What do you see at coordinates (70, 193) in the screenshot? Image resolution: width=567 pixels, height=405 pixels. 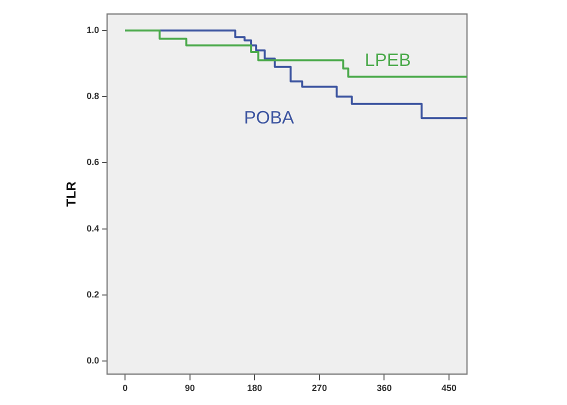 I see `y-axis-title: TLR` at bounding box center [70, 193].